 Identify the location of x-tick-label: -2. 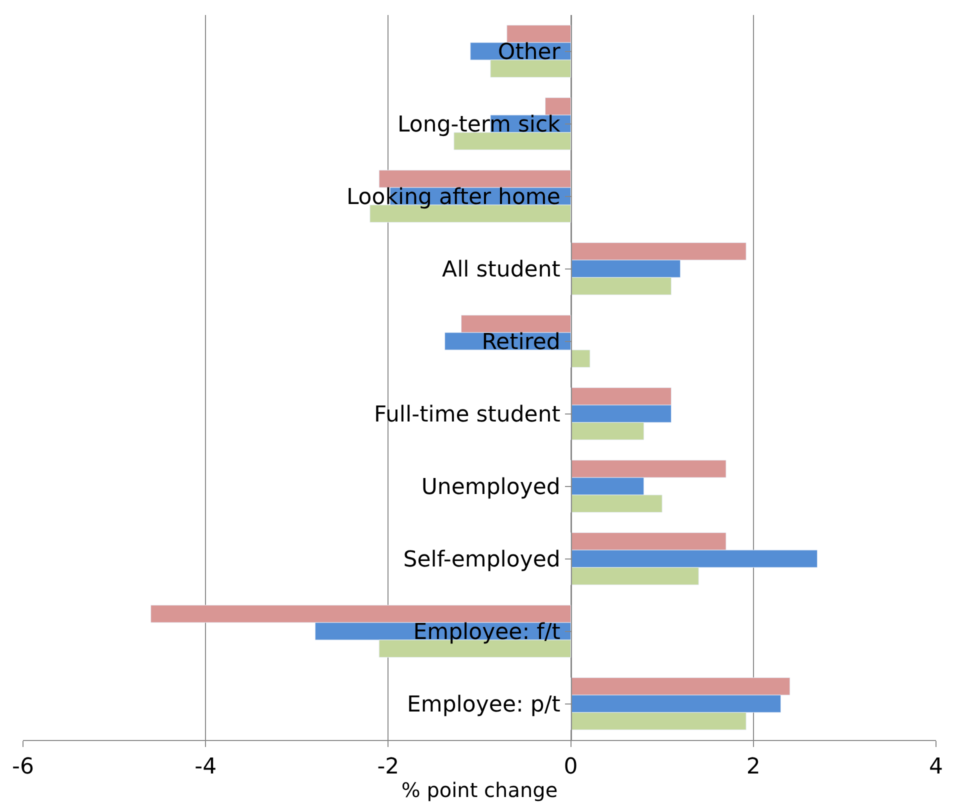
(388, 767).